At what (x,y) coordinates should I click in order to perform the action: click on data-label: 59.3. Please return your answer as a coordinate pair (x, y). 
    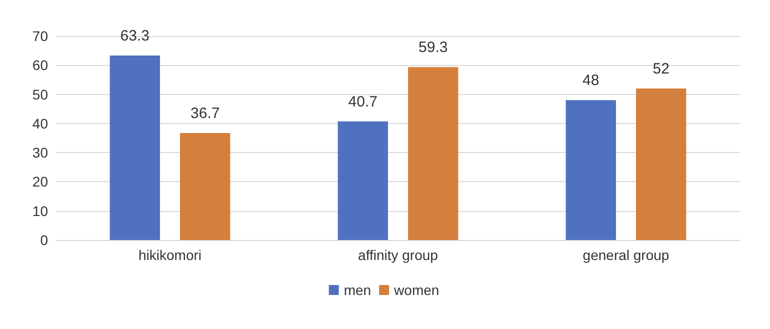
    Looking at the image, I should click on (433, 47).